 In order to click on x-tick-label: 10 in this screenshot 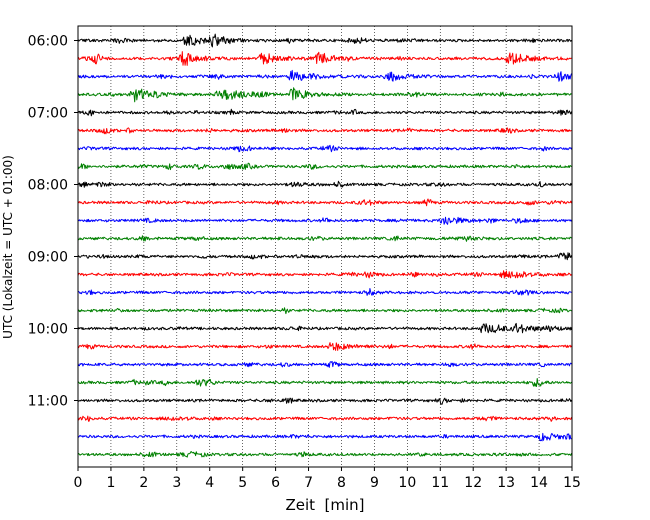, I will do `click(407, 483)`.